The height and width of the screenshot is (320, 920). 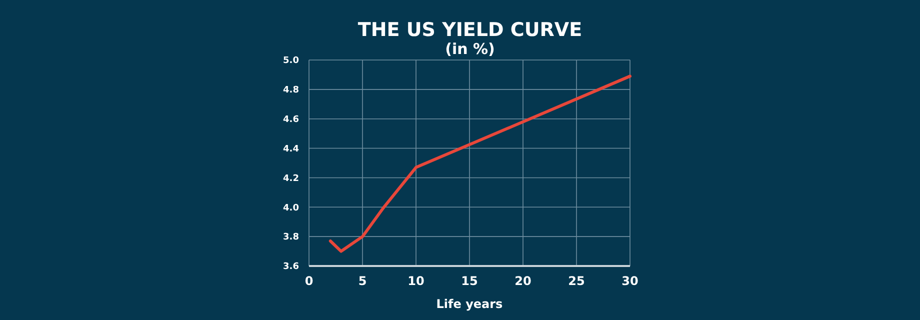 What do you see at coordinates (291, 267) in the screenshot?
I see `y-tick-label: 3.6` at bounding box center [291, 267].